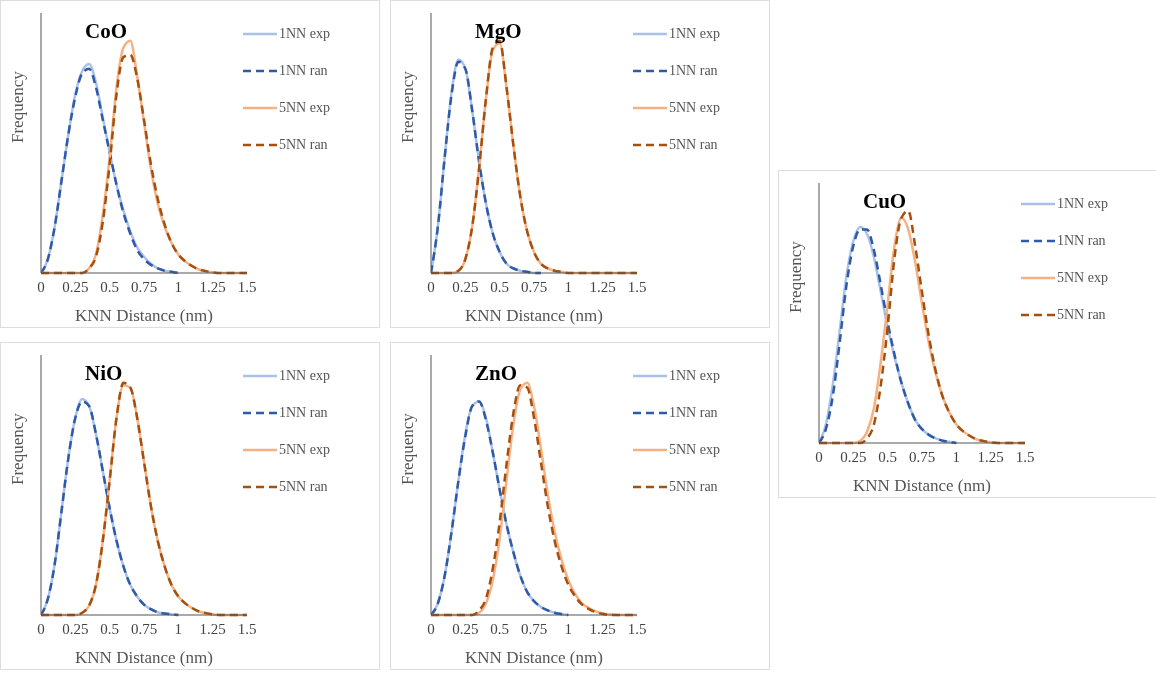 This screenshot has height=676, width=1156. Describe the element at coordinates (885, 201) in the screenshot. I see `chart-title: CuO` at that location.